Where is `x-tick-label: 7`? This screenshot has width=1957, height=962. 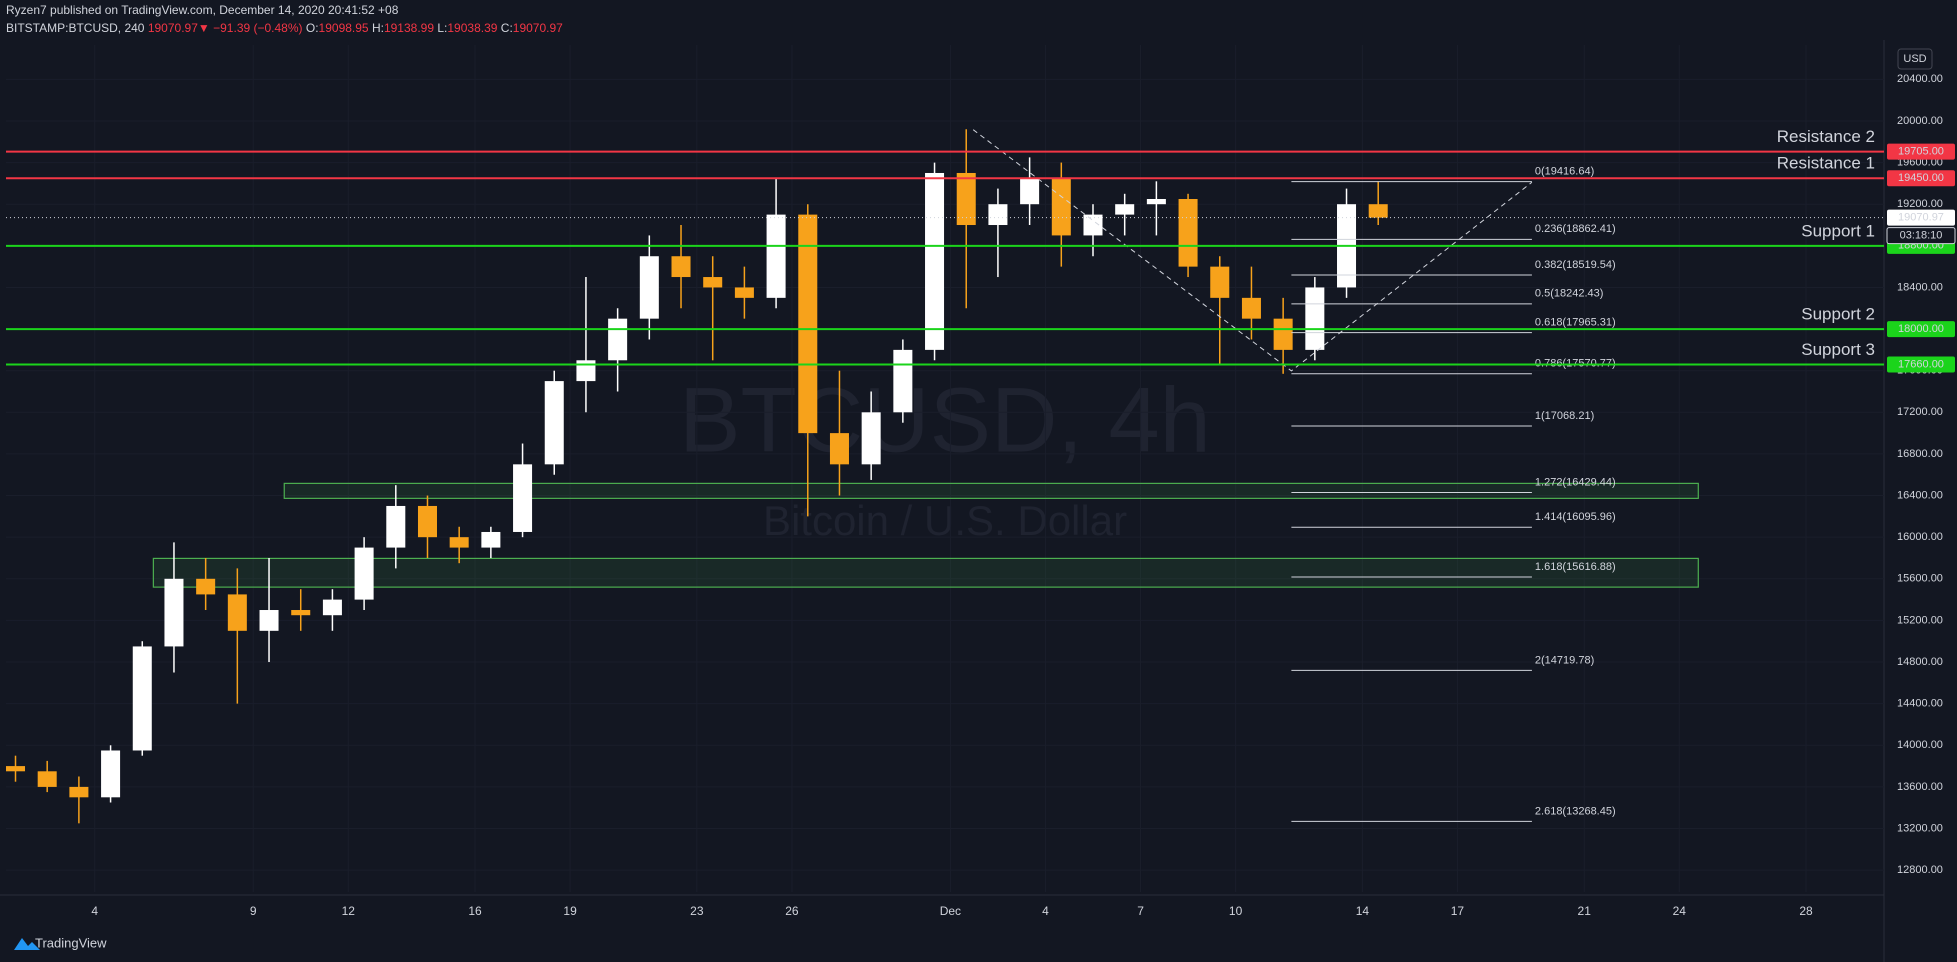 x-tick-label: 7 is located at coordinates (1140, 911).